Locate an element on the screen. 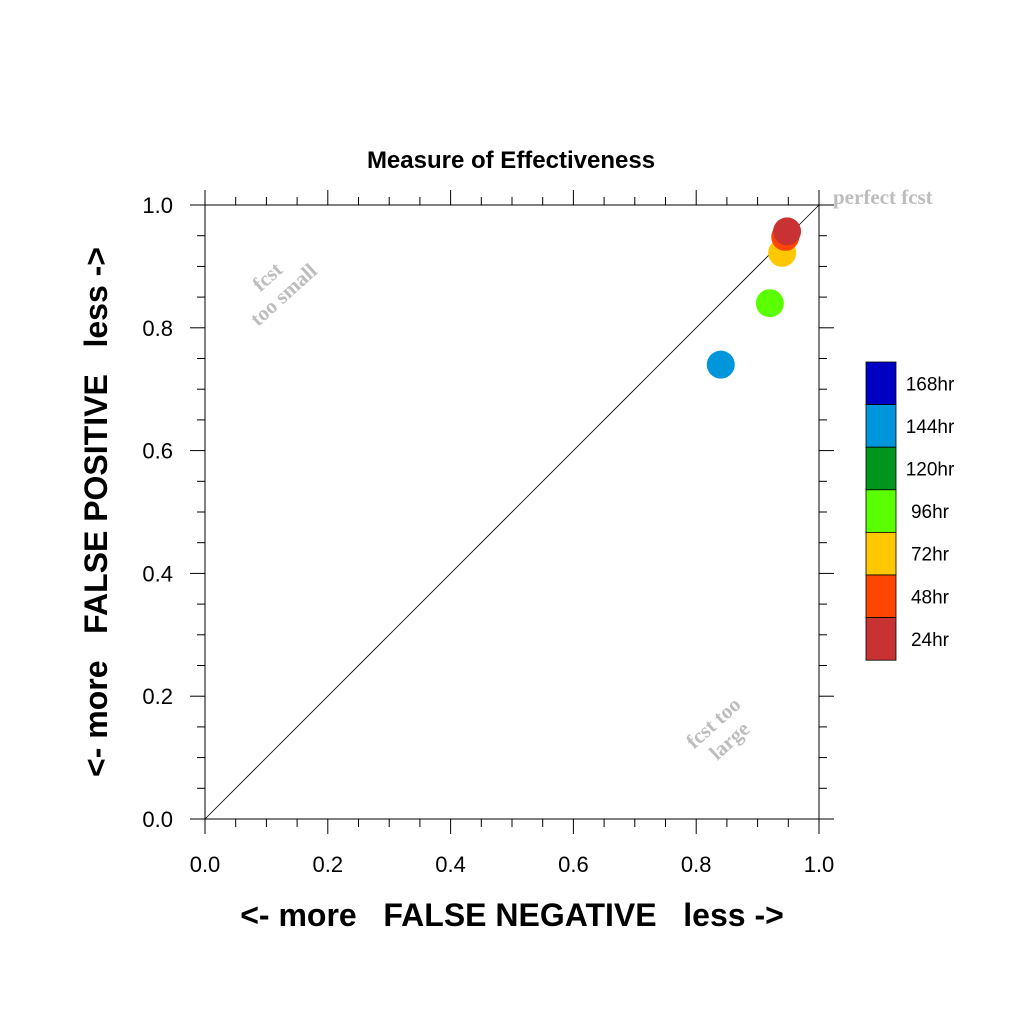 This screenshot has width=1024, height=1024. legend-swatch-48hr is located at coordinates (881, 596).